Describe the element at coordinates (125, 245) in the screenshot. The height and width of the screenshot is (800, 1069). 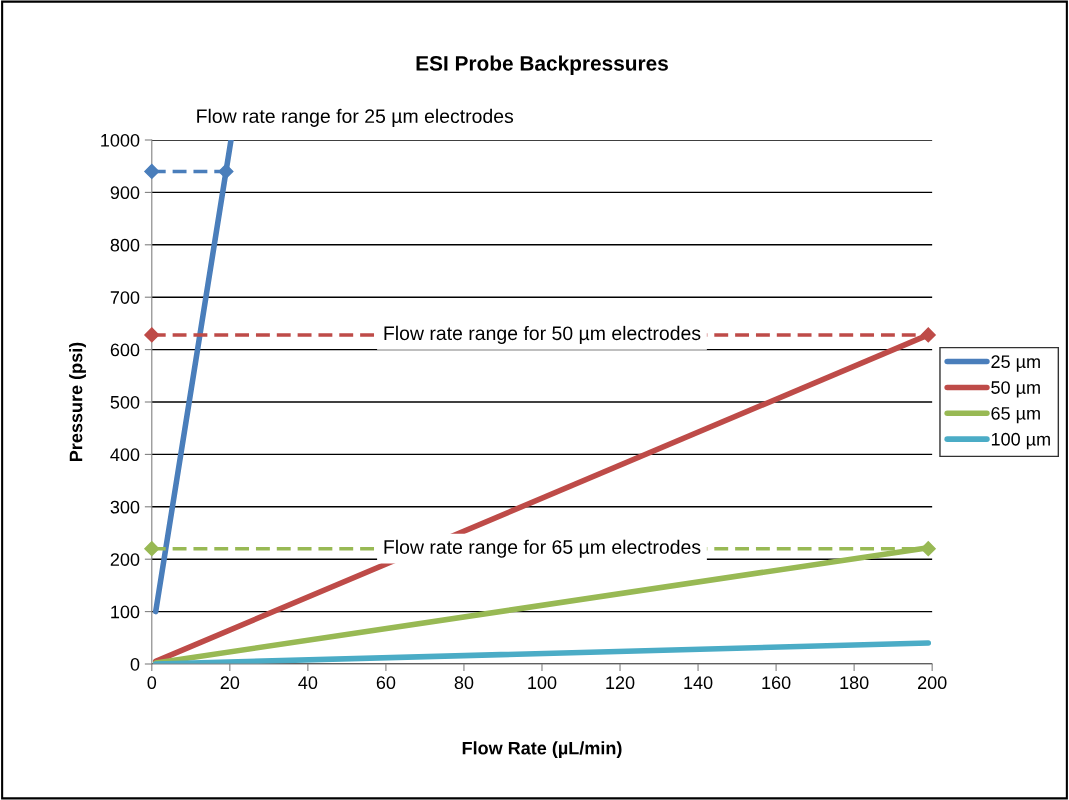
I see `y-tick-label: 800` at that location.